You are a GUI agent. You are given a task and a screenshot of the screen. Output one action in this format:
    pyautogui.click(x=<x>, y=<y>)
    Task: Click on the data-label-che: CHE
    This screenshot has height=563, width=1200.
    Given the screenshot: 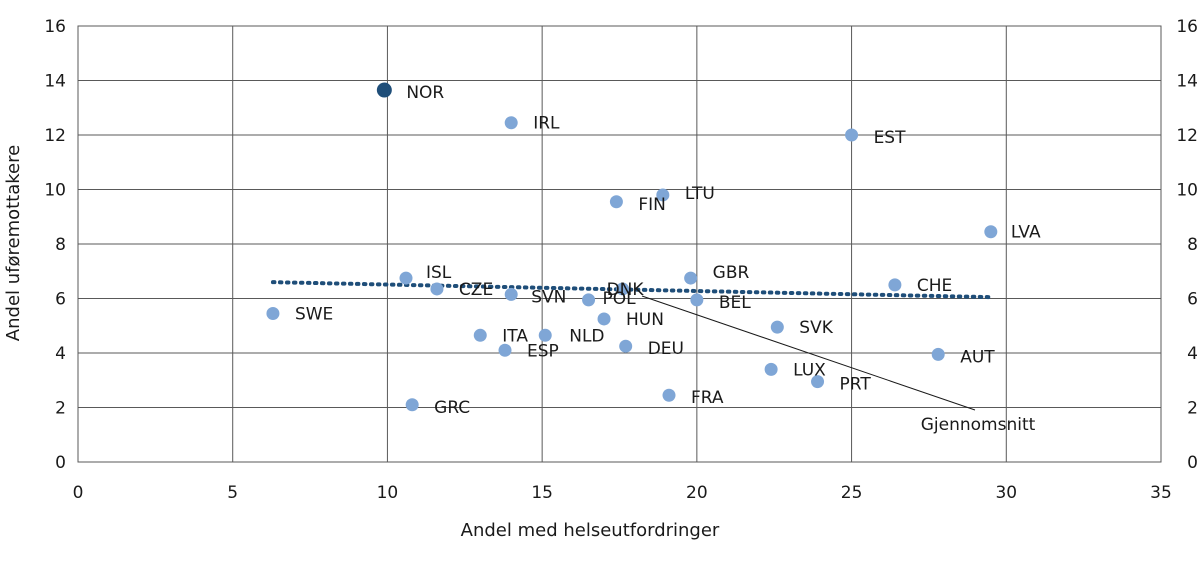 What is the action you would take?
    pyautogui.click(x=934, y=286)
    